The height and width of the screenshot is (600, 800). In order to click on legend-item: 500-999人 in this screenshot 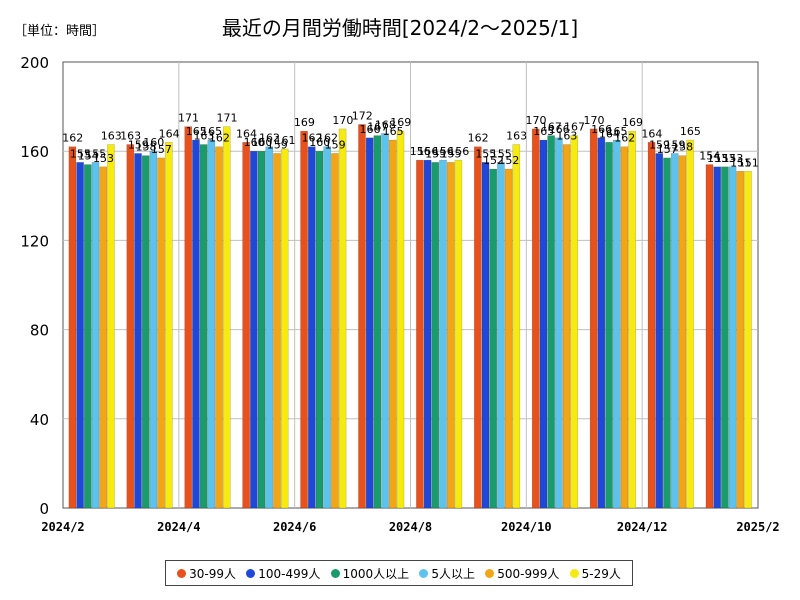, I will do `click(522, 573)`.